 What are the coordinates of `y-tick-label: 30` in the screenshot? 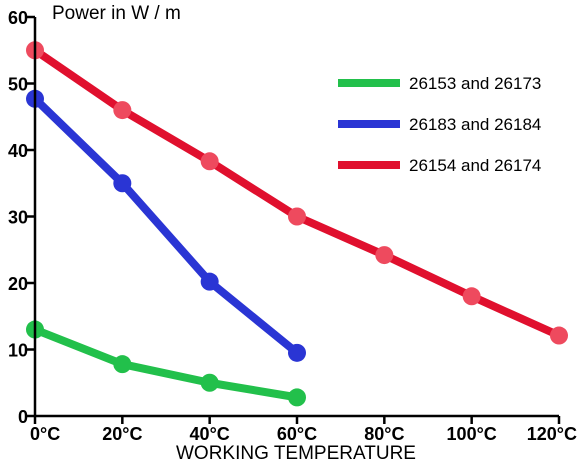 It's located at (18, 218).